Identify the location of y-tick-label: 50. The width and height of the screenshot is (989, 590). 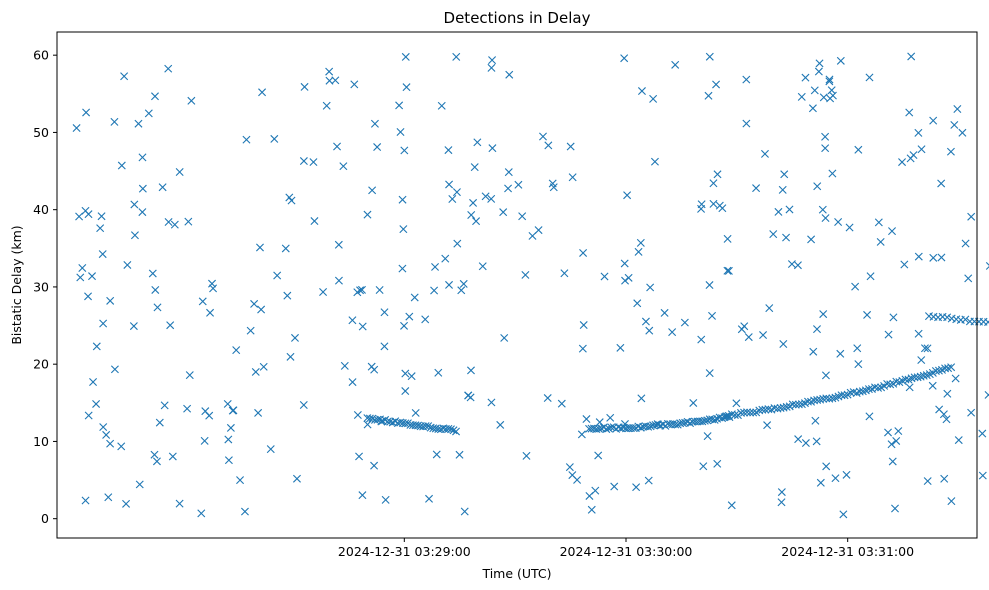
(41, 132).